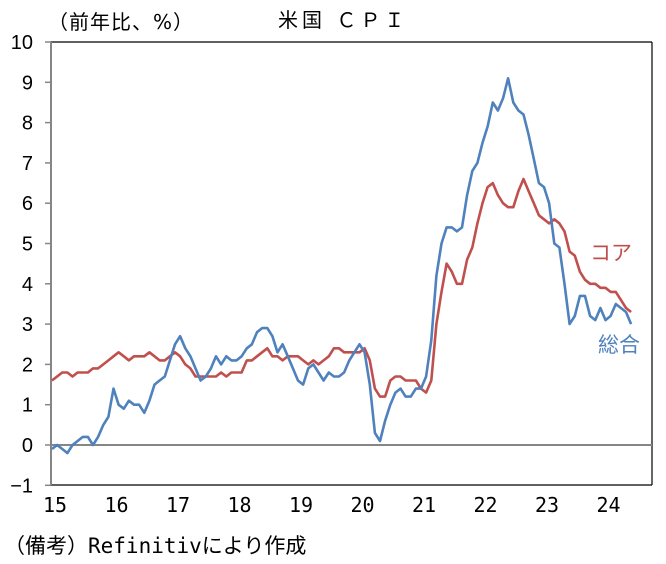 This screenshot has height=564, width=666. What do you see at coordinates (27, 325) in the screenshot?
I see `y-tick-label: 3` at bounding box center [27, 325].